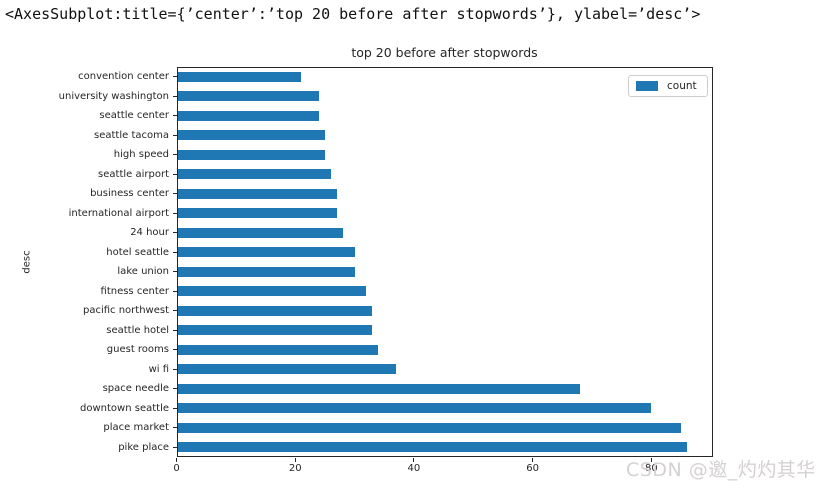  Describe the element at coordinates (158, 369) in the screenshot. I see `y-tick-label: wi fi` at that location.